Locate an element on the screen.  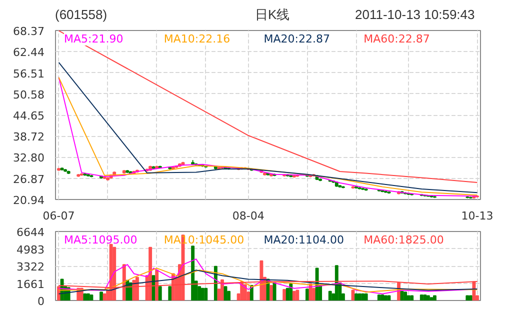
y-tick-label: 56.51 is located at coordinates (29, 73).